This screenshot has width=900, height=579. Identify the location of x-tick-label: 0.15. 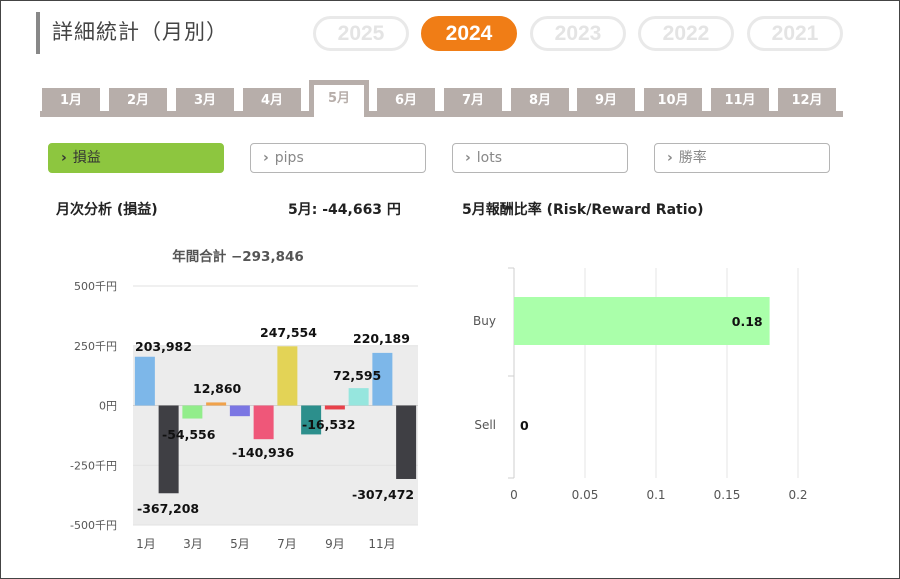
(727, 495).